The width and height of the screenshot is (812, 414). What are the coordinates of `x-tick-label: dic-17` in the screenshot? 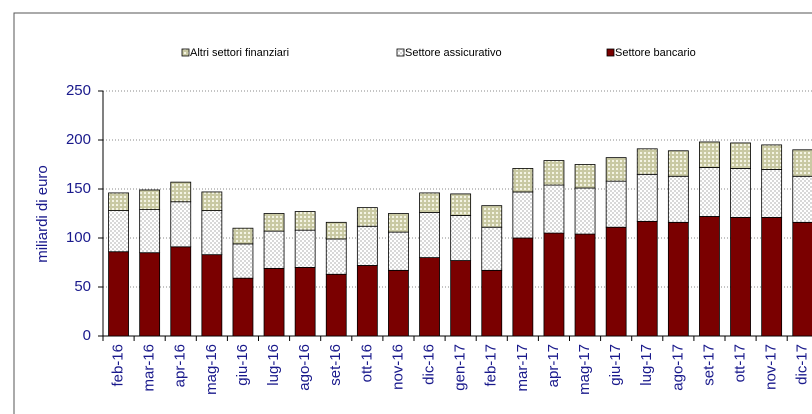 It's located at (802, 364).